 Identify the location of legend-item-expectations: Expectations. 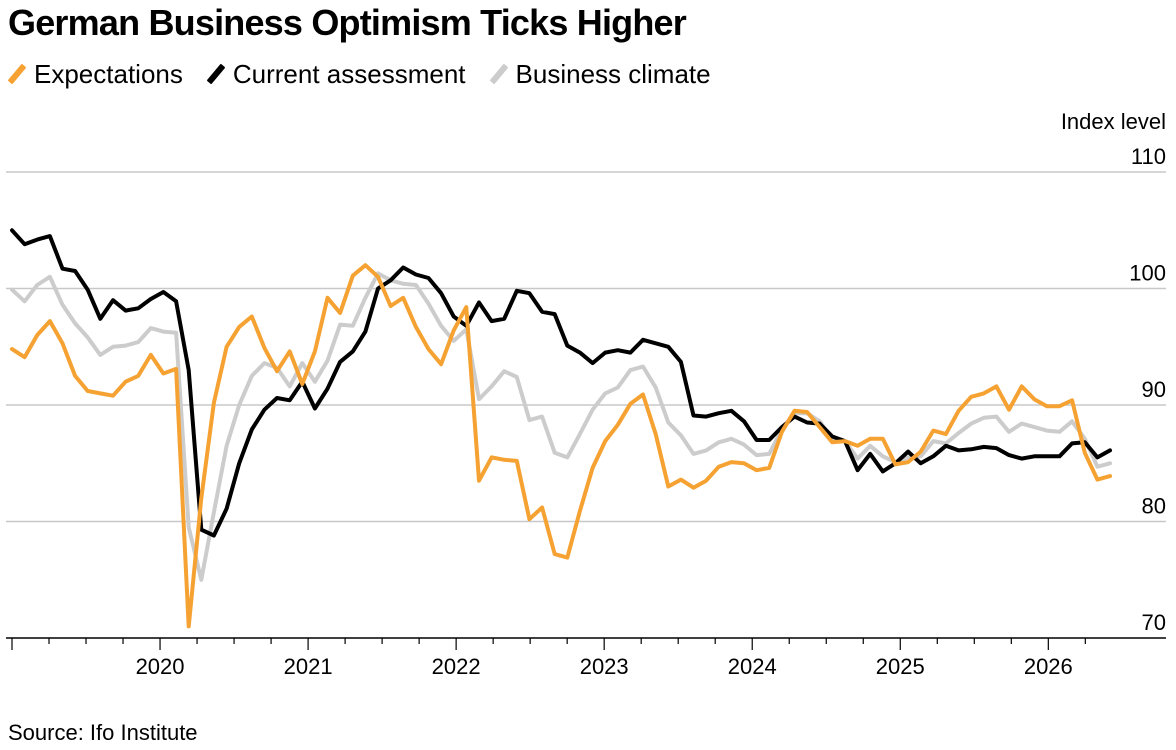
(95, 74).